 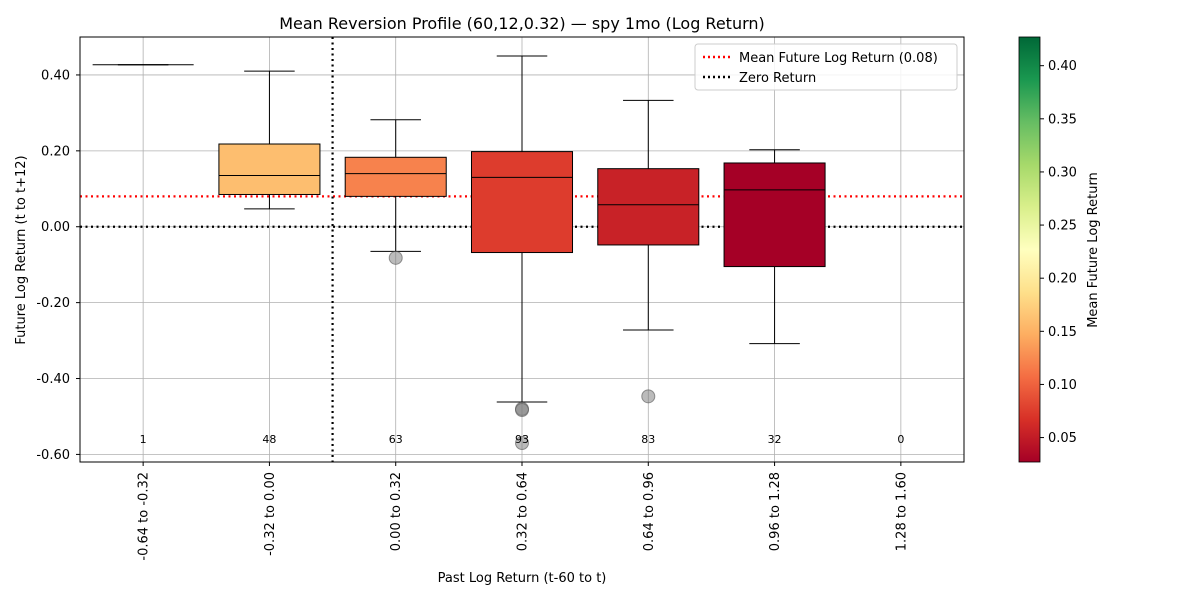 I want to click on colorbar-tick-label: 0.30, so click(x=1062, y=172).